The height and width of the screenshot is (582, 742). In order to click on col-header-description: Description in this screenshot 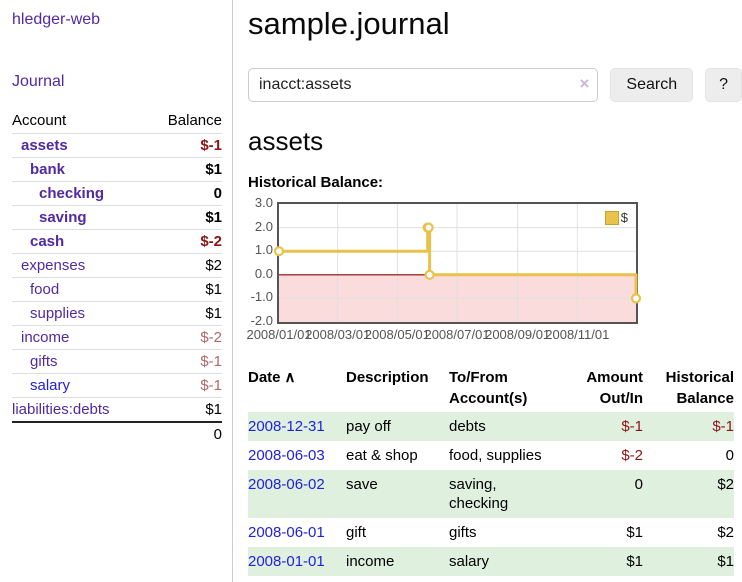, I will do `click(387, 377)`.